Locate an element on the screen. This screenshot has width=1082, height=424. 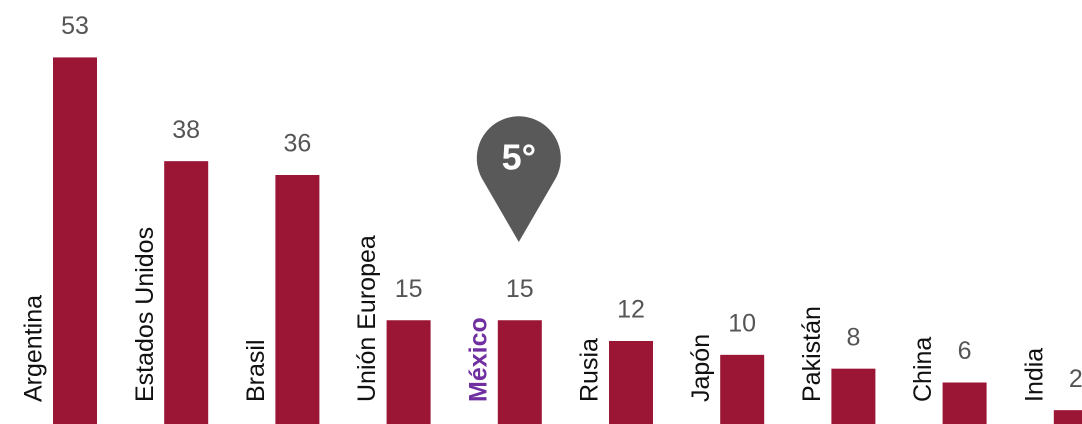
category-label: Pakistán is located at coordinates (812, 354).